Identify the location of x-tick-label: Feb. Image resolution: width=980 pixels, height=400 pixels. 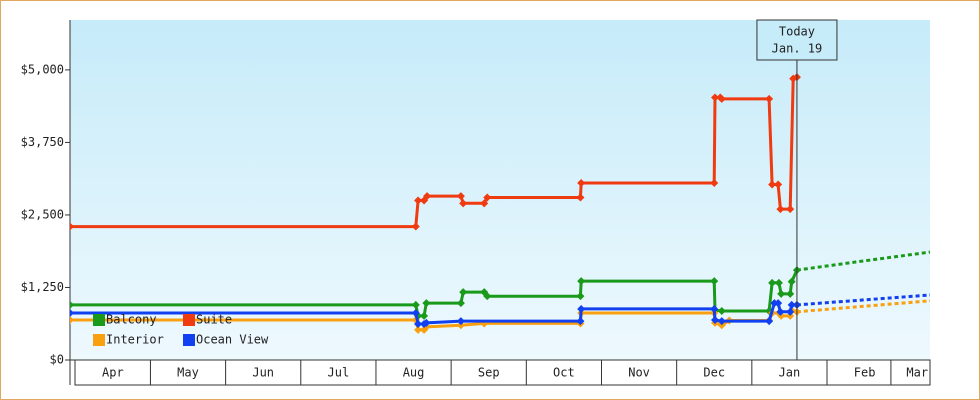
(865, 373).